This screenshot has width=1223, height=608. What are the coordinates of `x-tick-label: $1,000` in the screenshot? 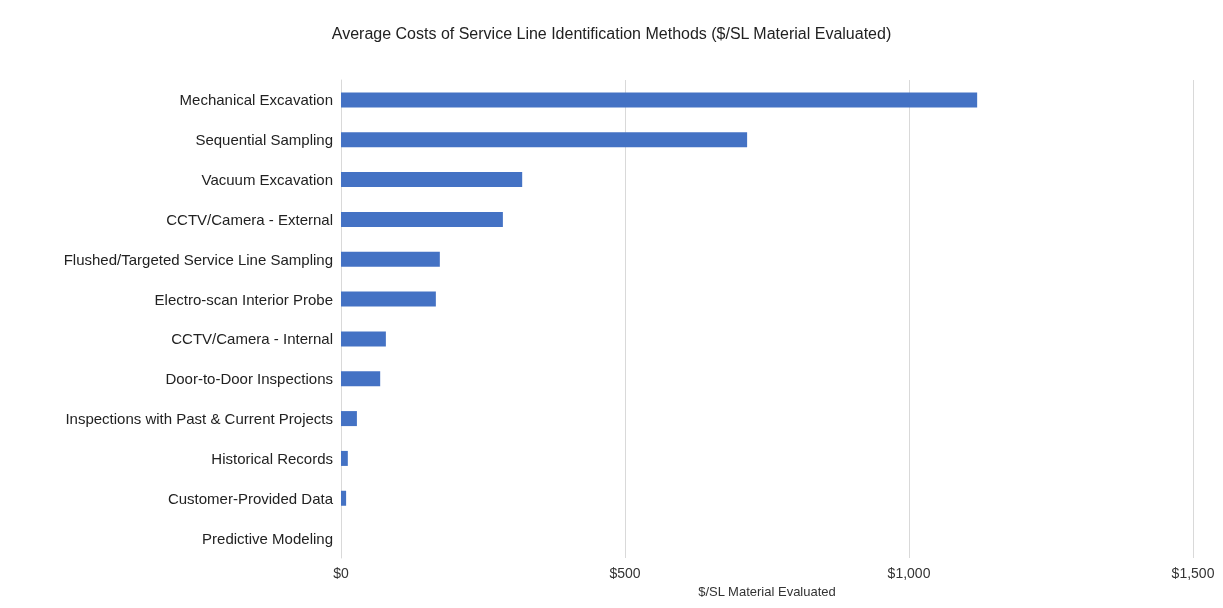 It's located at (909, 573).